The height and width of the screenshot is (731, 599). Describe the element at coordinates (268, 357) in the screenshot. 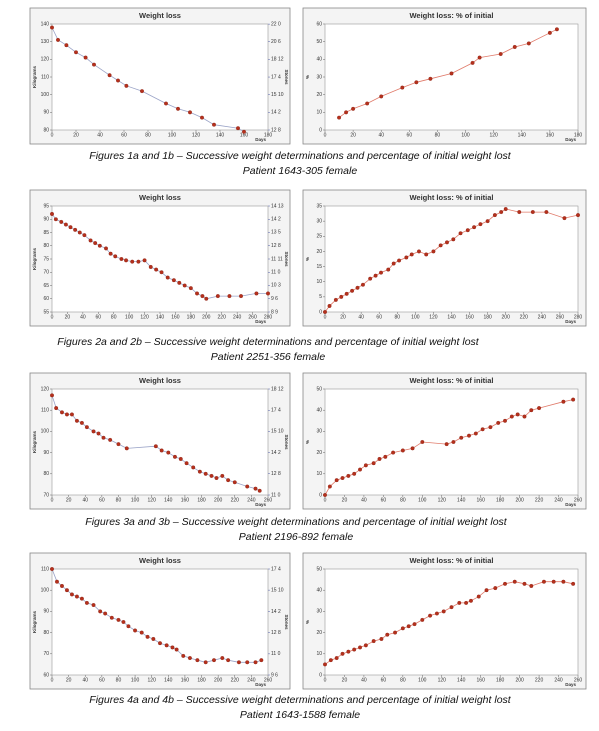

I see `caption-patient: Patient 2251-356 female` at that location.